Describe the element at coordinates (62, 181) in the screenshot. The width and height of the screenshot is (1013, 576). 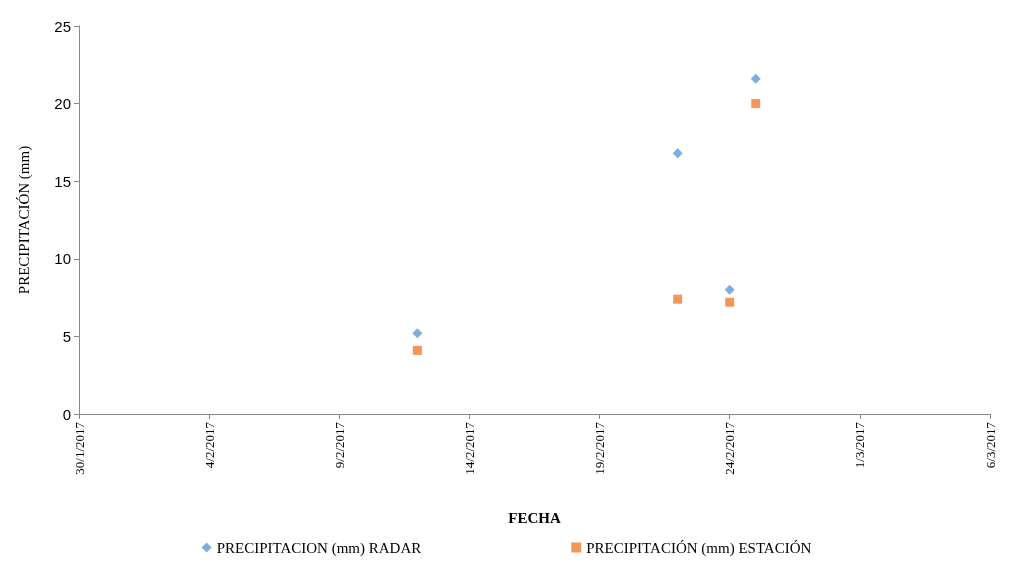
I see `y-tick-label: 15` at that location.